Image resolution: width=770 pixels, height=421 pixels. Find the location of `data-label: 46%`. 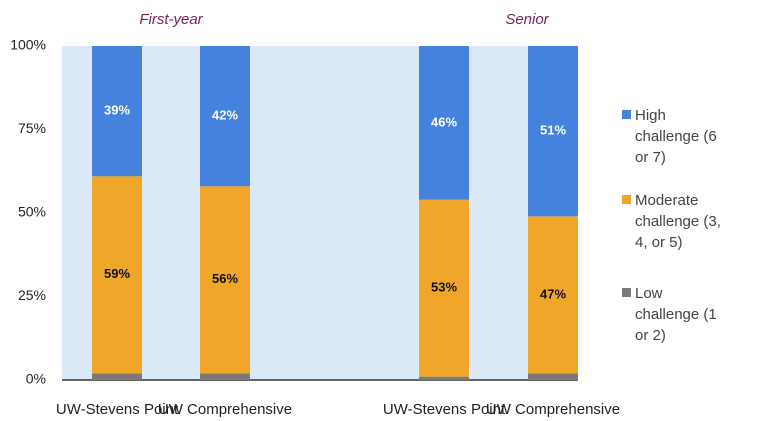

data-label: 46% is located at coordinates (444, 121).